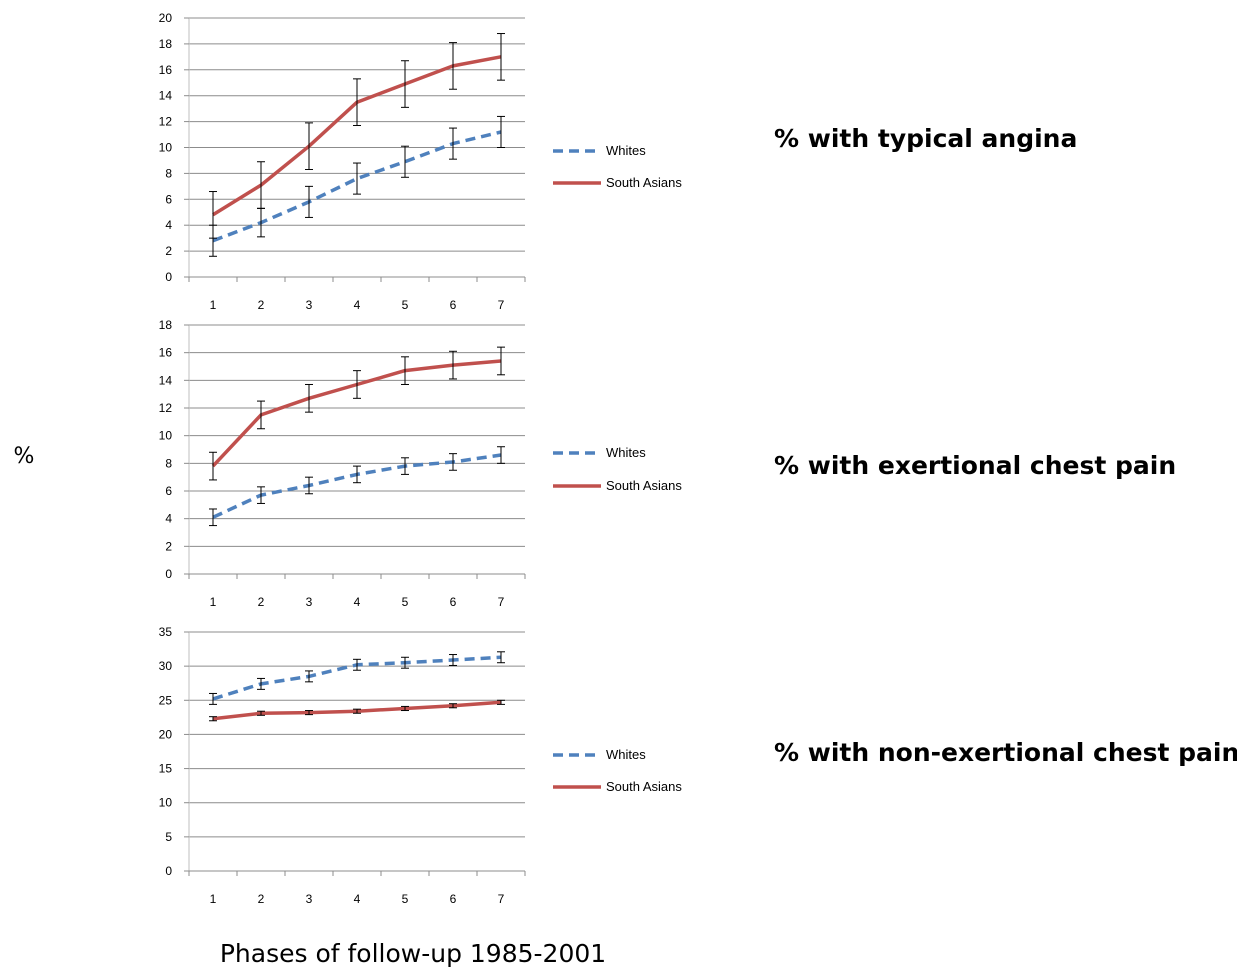  I want to click on y-tick-label: 5, so click(168, 837).